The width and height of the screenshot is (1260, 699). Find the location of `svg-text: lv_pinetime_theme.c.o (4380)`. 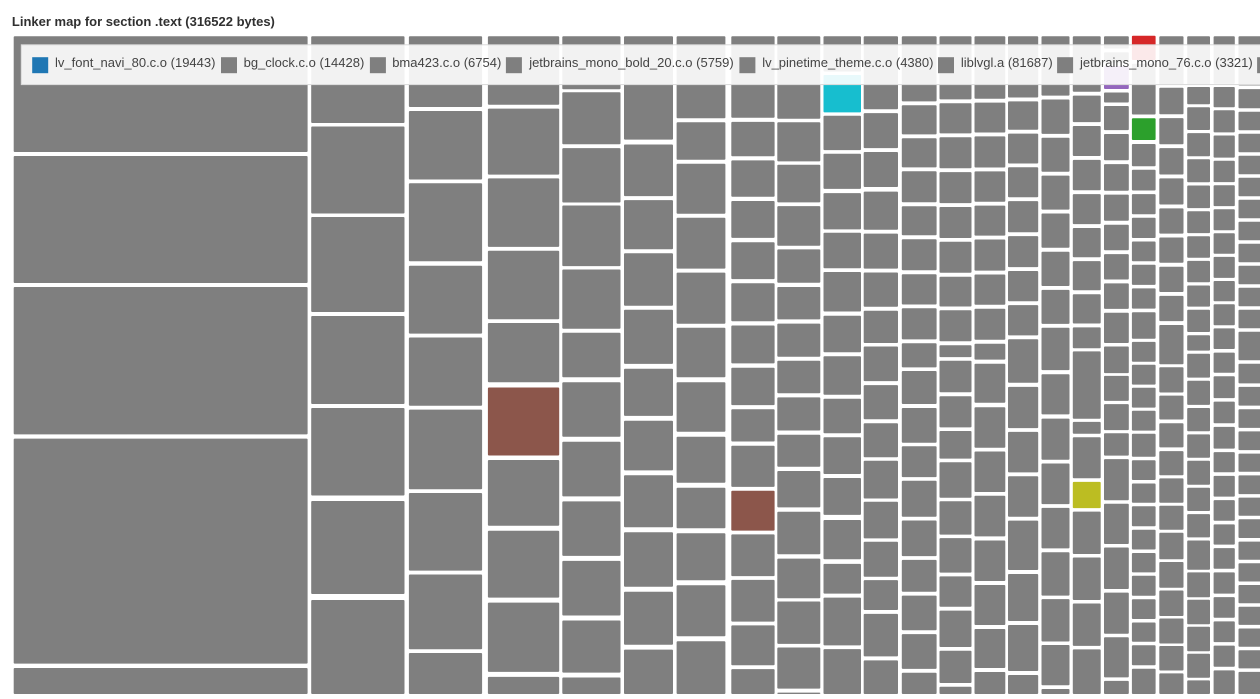

svg-text: lv_pinetime_theme.c.o (4380) is located at coordinates (847, 62).